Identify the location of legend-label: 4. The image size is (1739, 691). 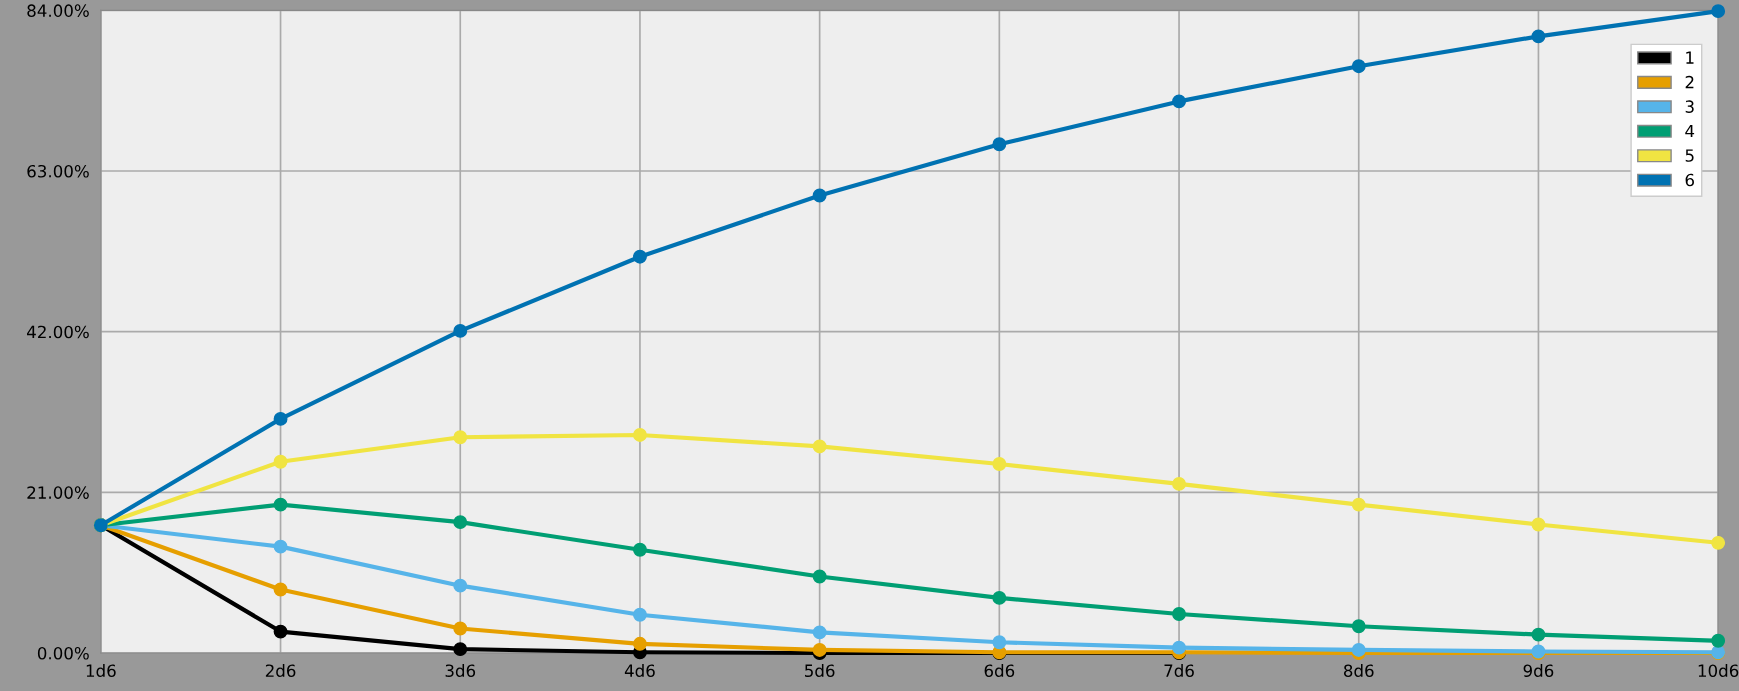
(1690, 131).